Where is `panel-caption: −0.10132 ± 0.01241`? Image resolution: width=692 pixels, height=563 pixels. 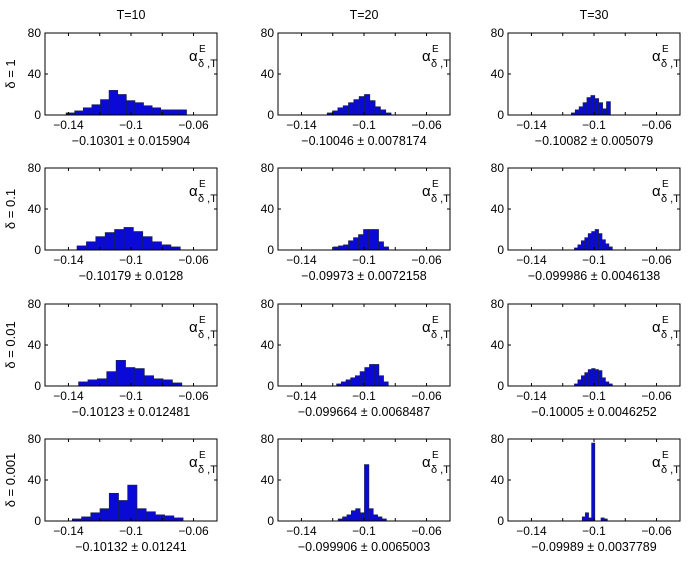 panel-caption: −0.10132 ± 0.01241 is located at coordinates (131, 547).